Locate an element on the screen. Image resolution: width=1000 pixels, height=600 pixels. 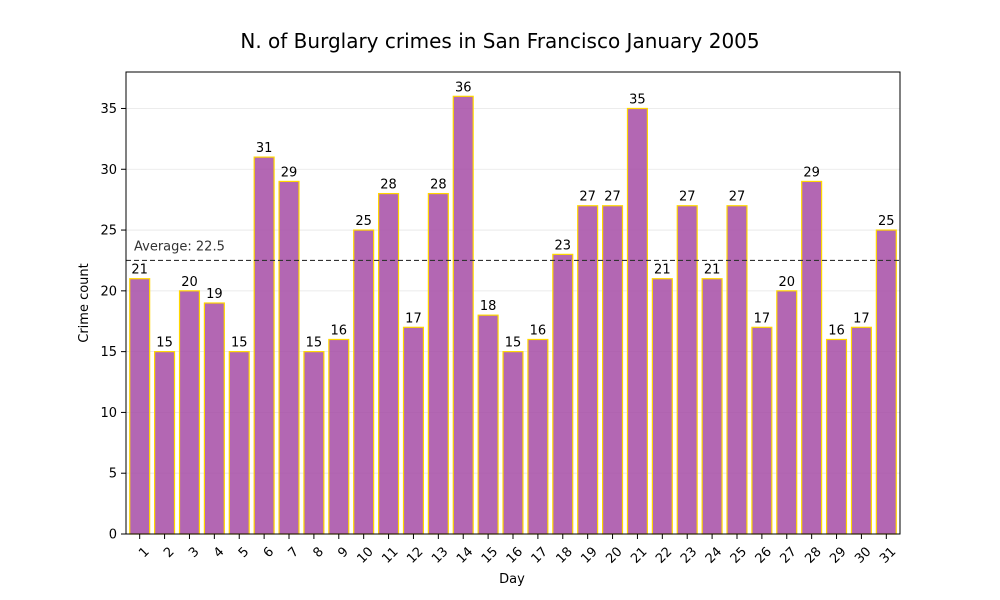
y-tick-label: 15 is located at coordinates (108, 352).